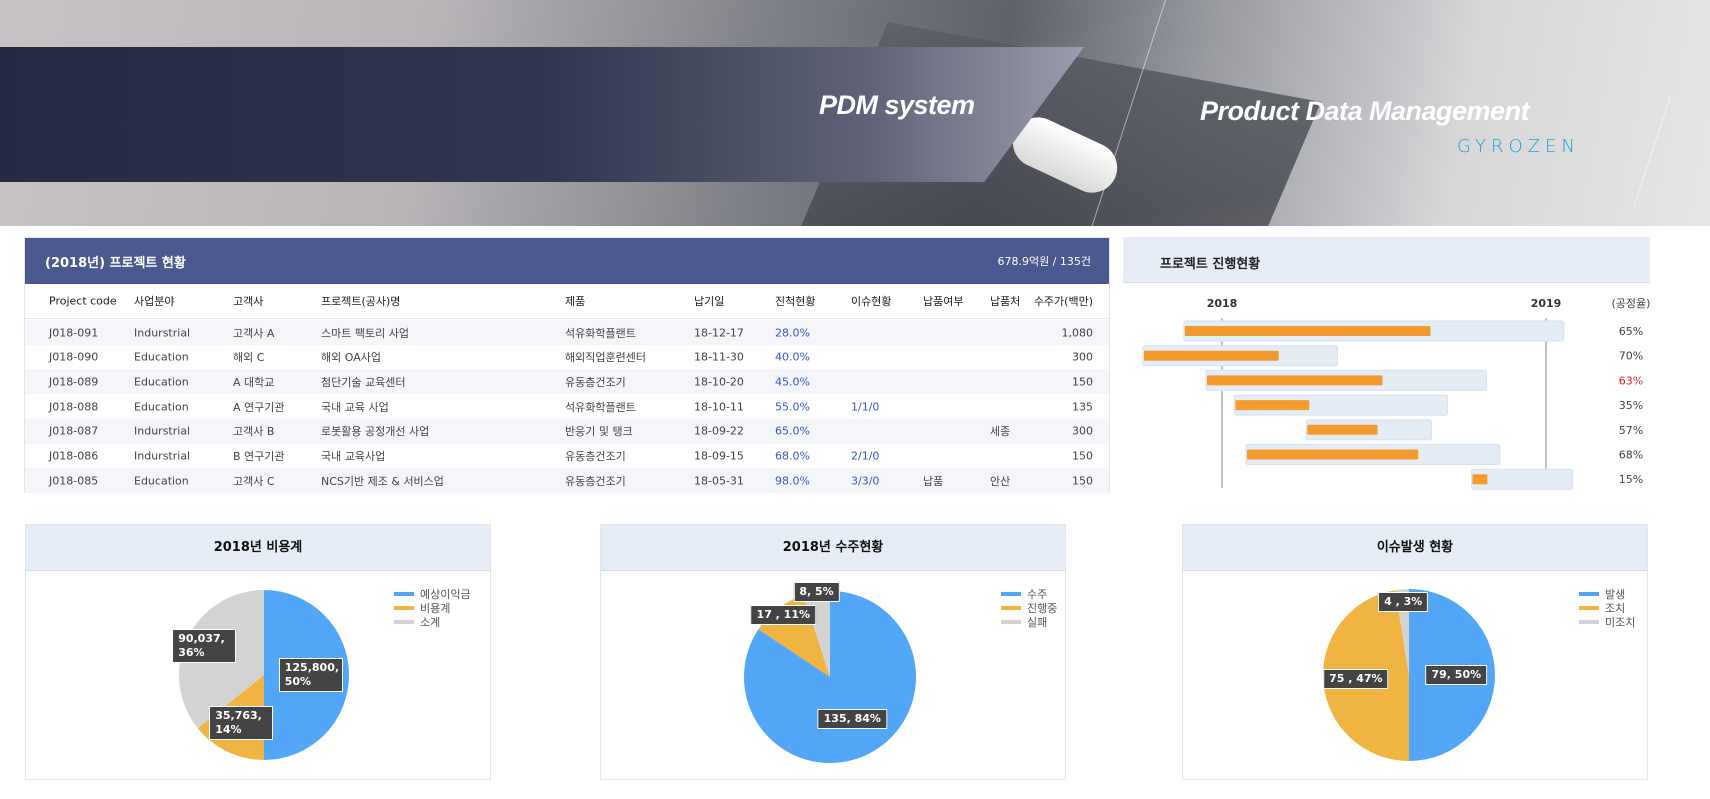  Describe the element at coordinates (1607, 594) in the screenshot. I see `legend-item: 발생` at that location.